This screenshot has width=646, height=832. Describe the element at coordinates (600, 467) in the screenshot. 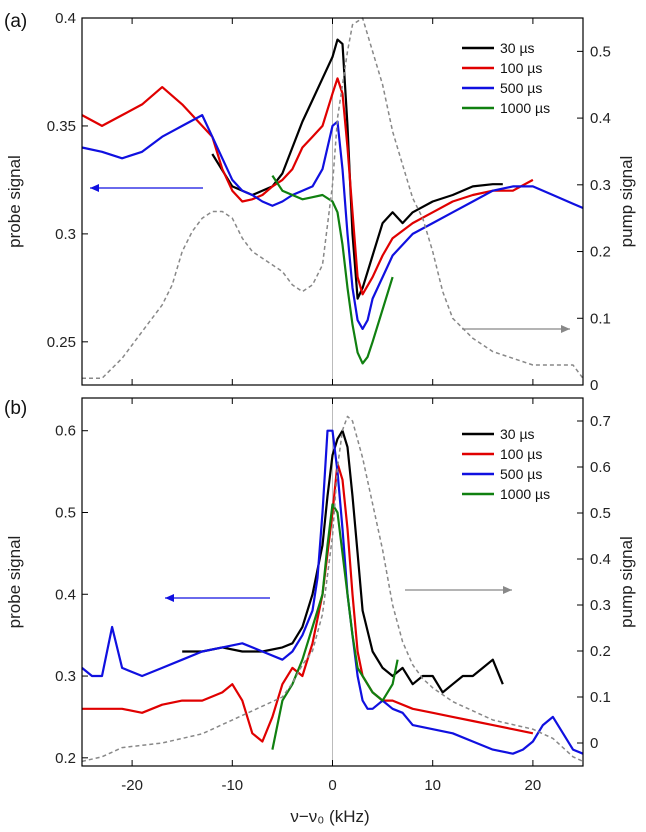

I see `y2-tick-label: 0.6` at that location.